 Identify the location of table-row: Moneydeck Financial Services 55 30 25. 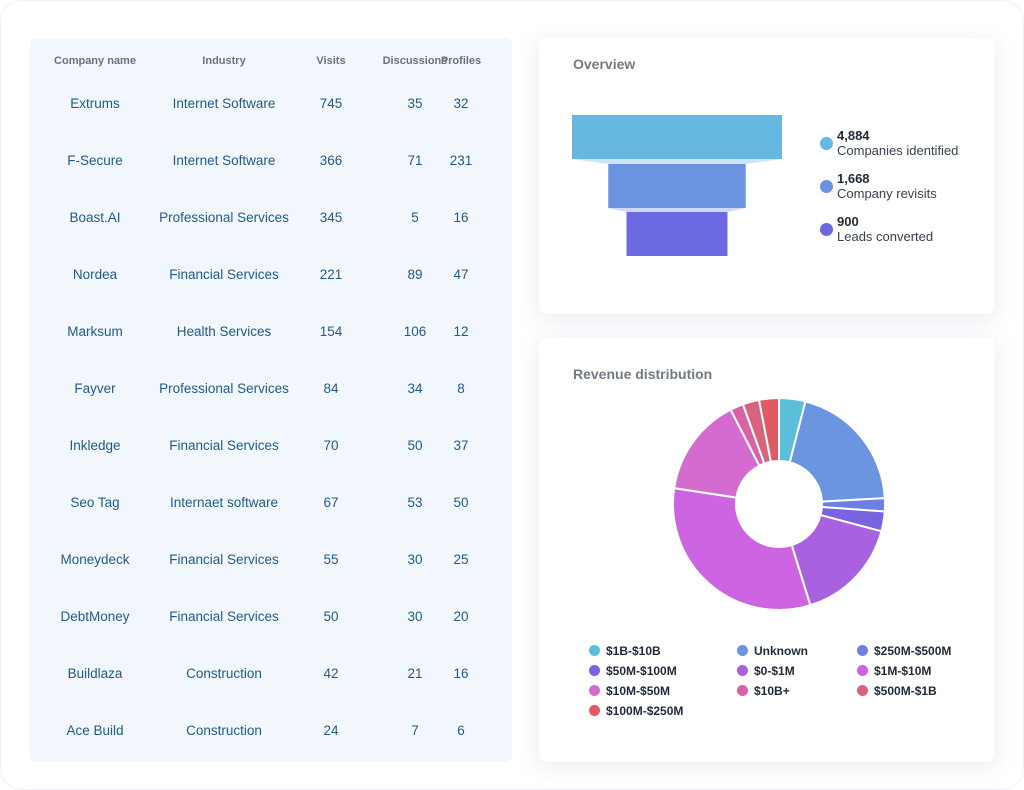
(271, 573).